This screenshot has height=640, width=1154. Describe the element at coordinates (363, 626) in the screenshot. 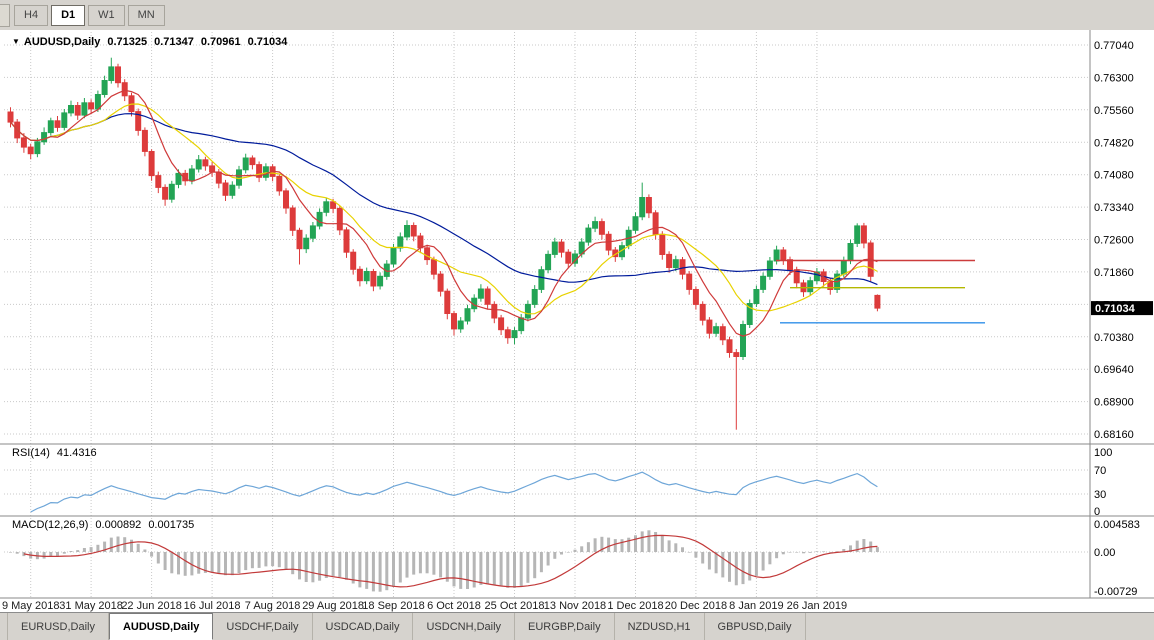

I see `symbol-tab-usdcad: USDCAD,Daily` at that location.